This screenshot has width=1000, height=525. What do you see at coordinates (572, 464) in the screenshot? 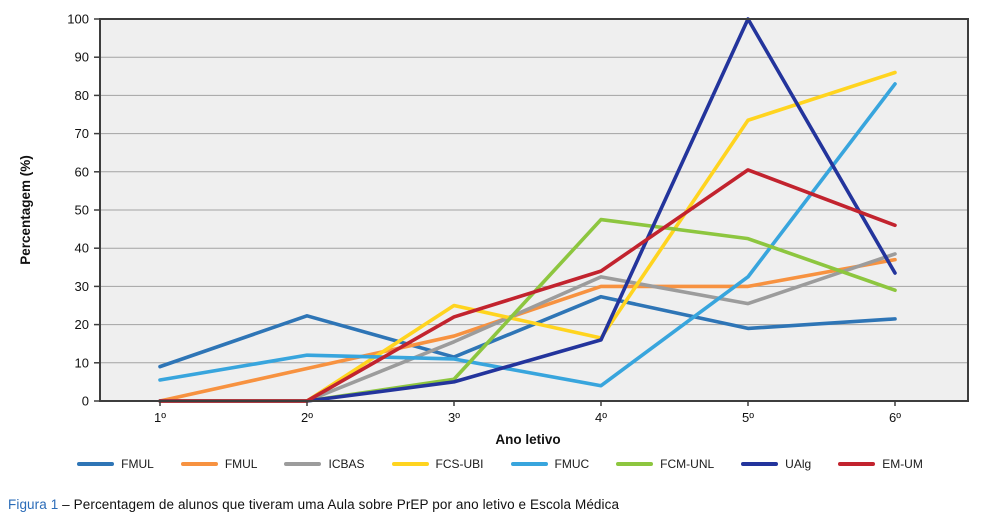
I see `legend-label: FMUC` at bounding box center [572, 464].